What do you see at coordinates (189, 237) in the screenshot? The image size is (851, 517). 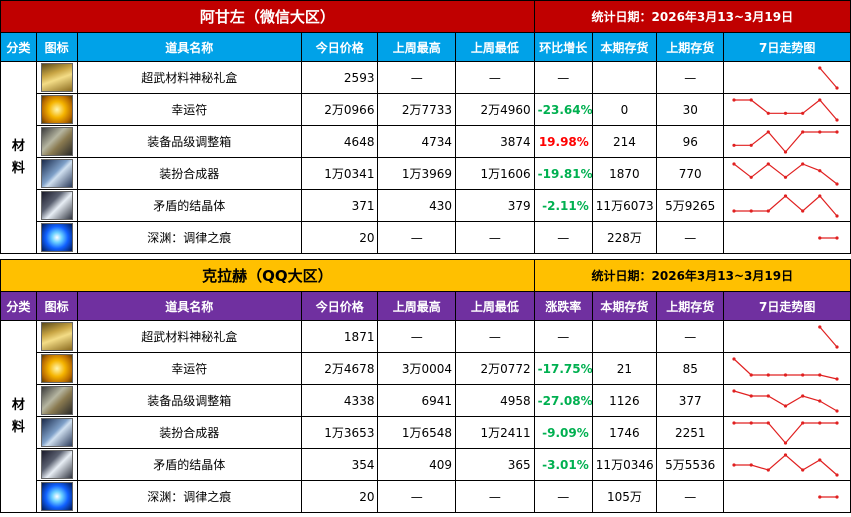 I see `item-name: 深渊：调律之痕` at bounding box center [189, 237].